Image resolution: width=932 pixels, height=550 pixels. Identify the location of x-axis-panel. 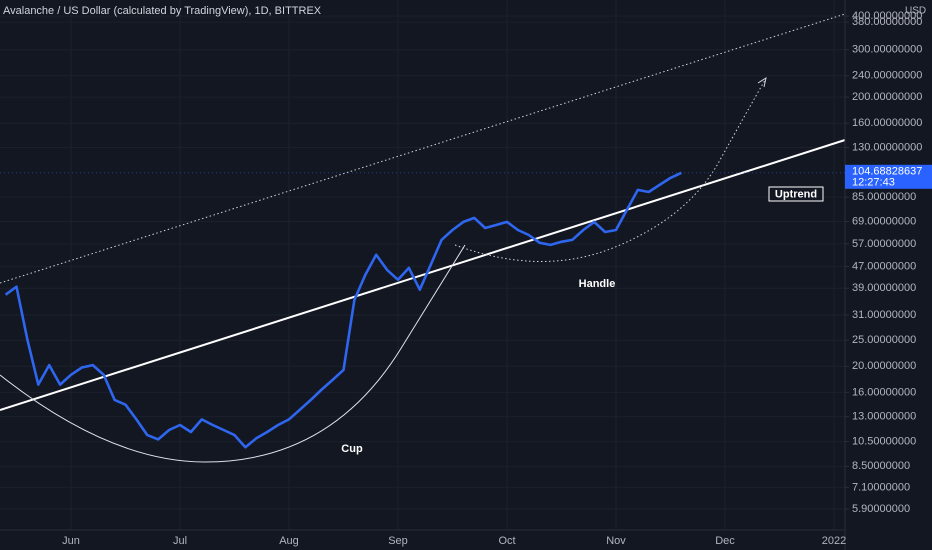
(422, 540).